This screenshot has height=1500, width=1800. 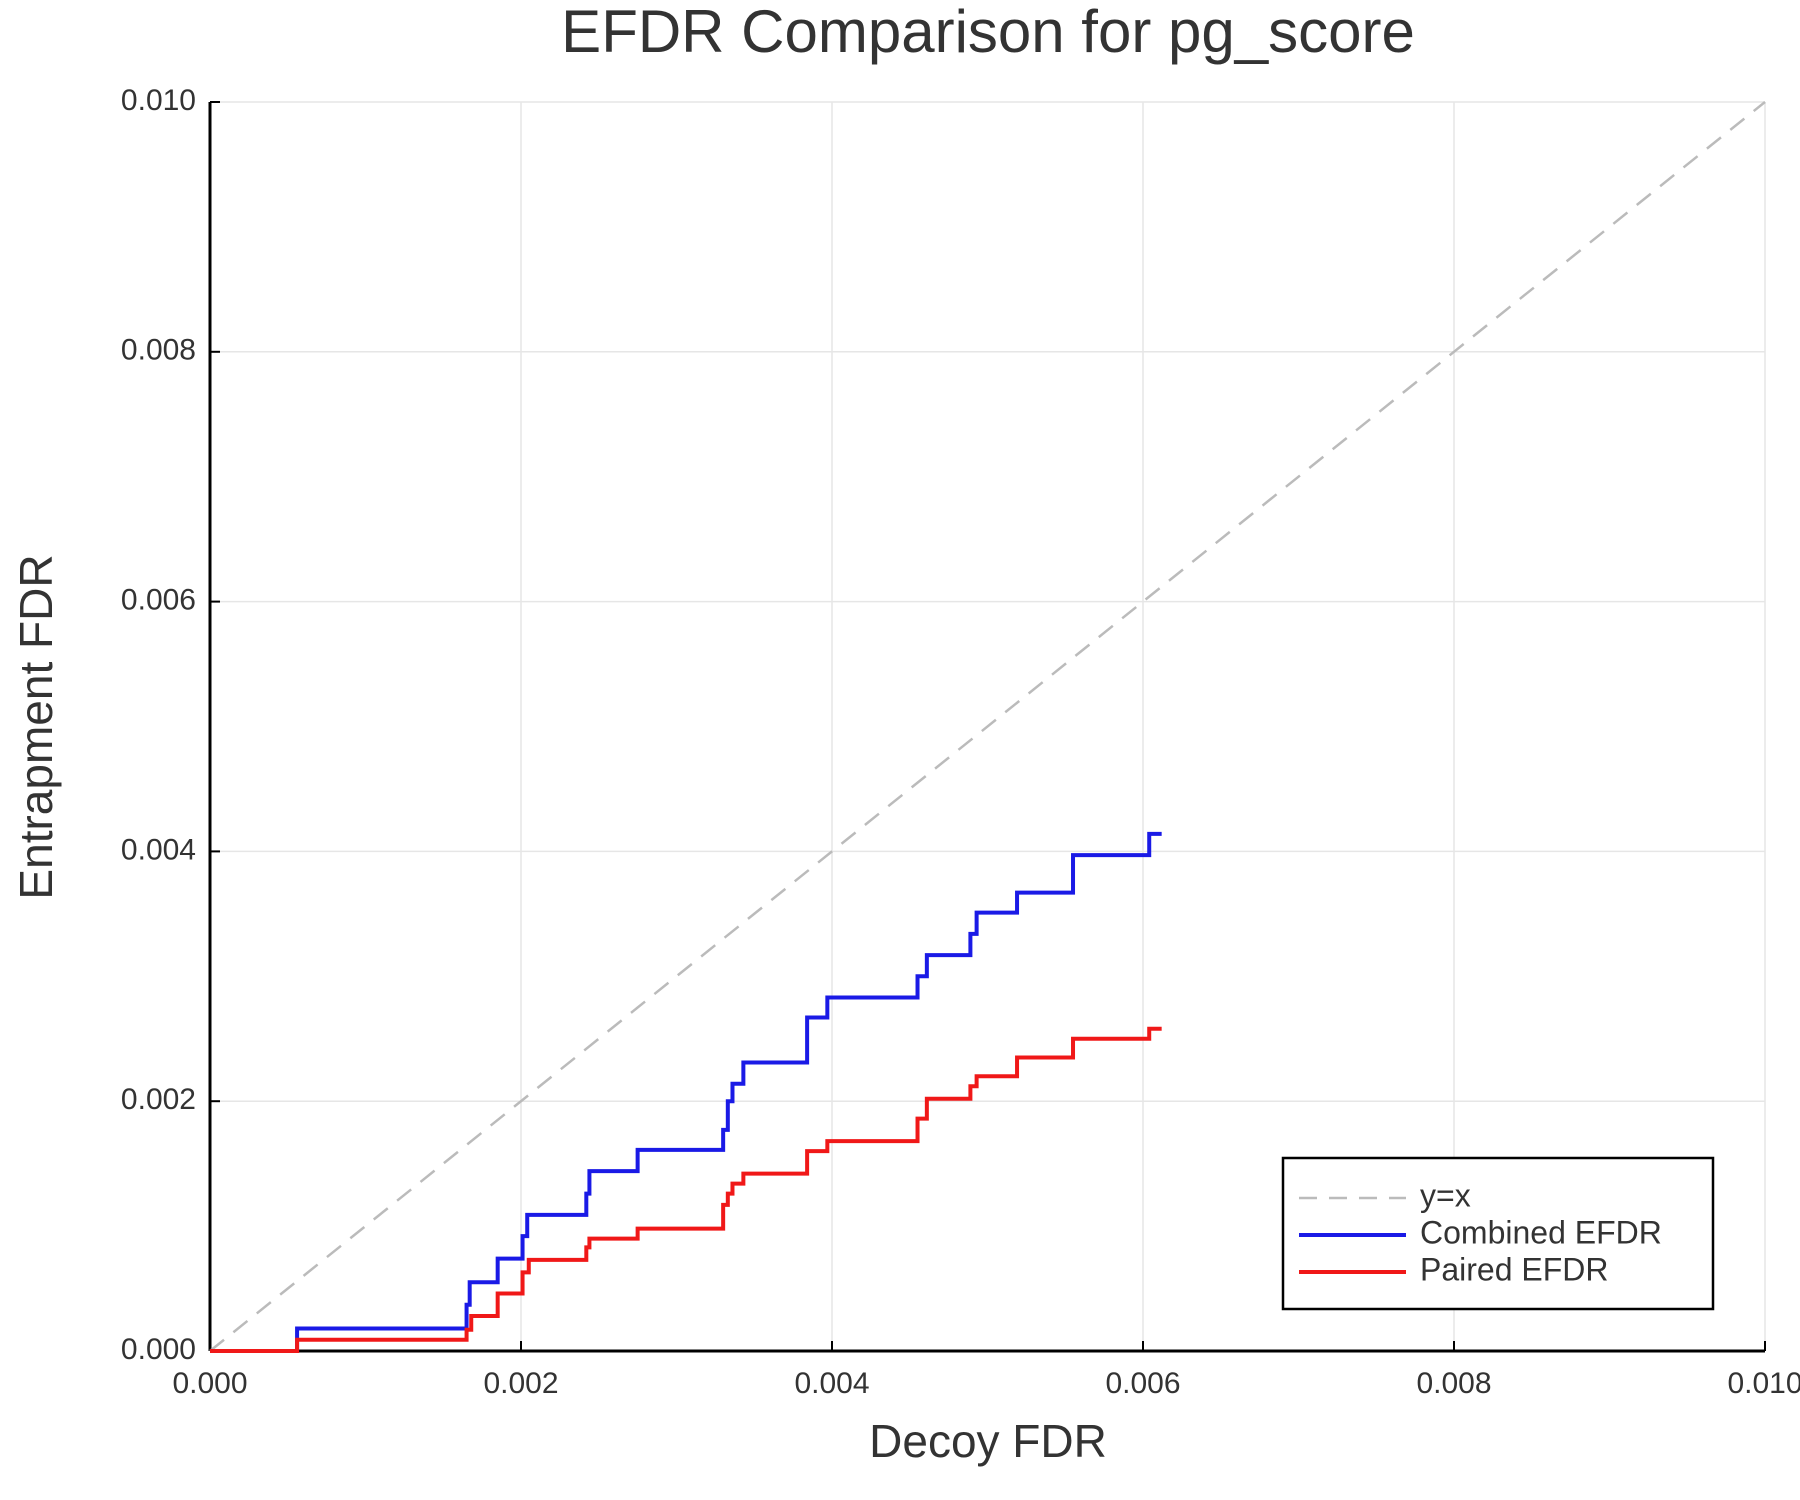 What do you see at coordinates (209, 1383) in the screenshot?
I see `x-tick-label: 0.000` at bounding box center [209, 1383].